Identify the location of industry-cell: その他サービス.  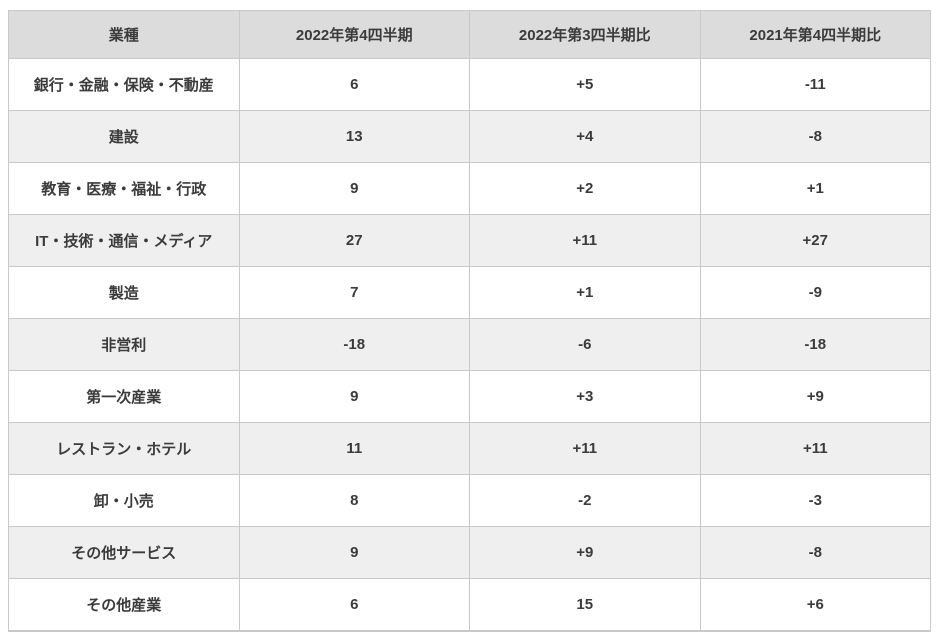
(124, 552).